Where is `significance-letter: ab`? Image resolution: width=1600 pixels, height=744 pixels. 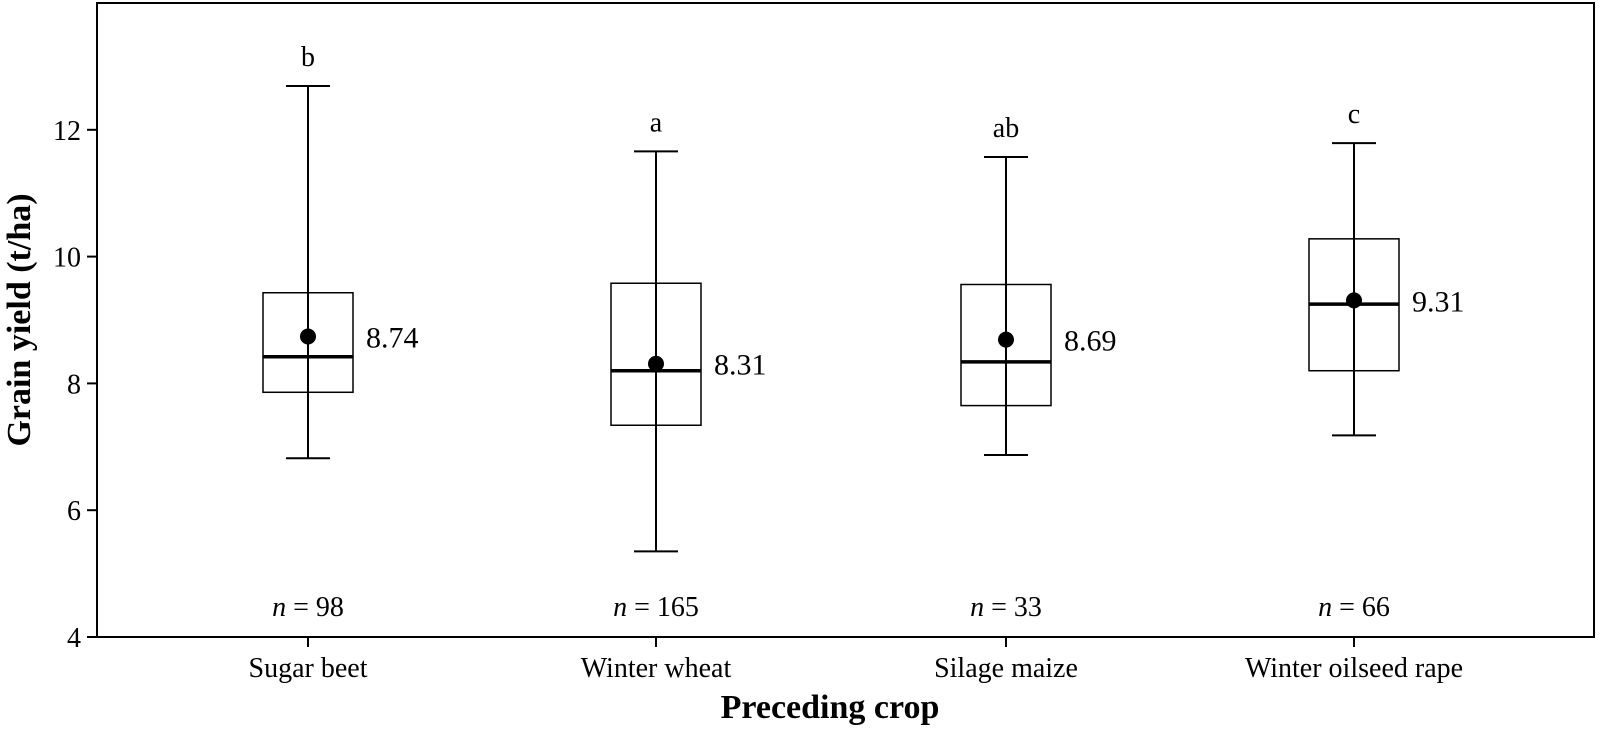 significance-letter: ab is located at coordinates (1006, 128).